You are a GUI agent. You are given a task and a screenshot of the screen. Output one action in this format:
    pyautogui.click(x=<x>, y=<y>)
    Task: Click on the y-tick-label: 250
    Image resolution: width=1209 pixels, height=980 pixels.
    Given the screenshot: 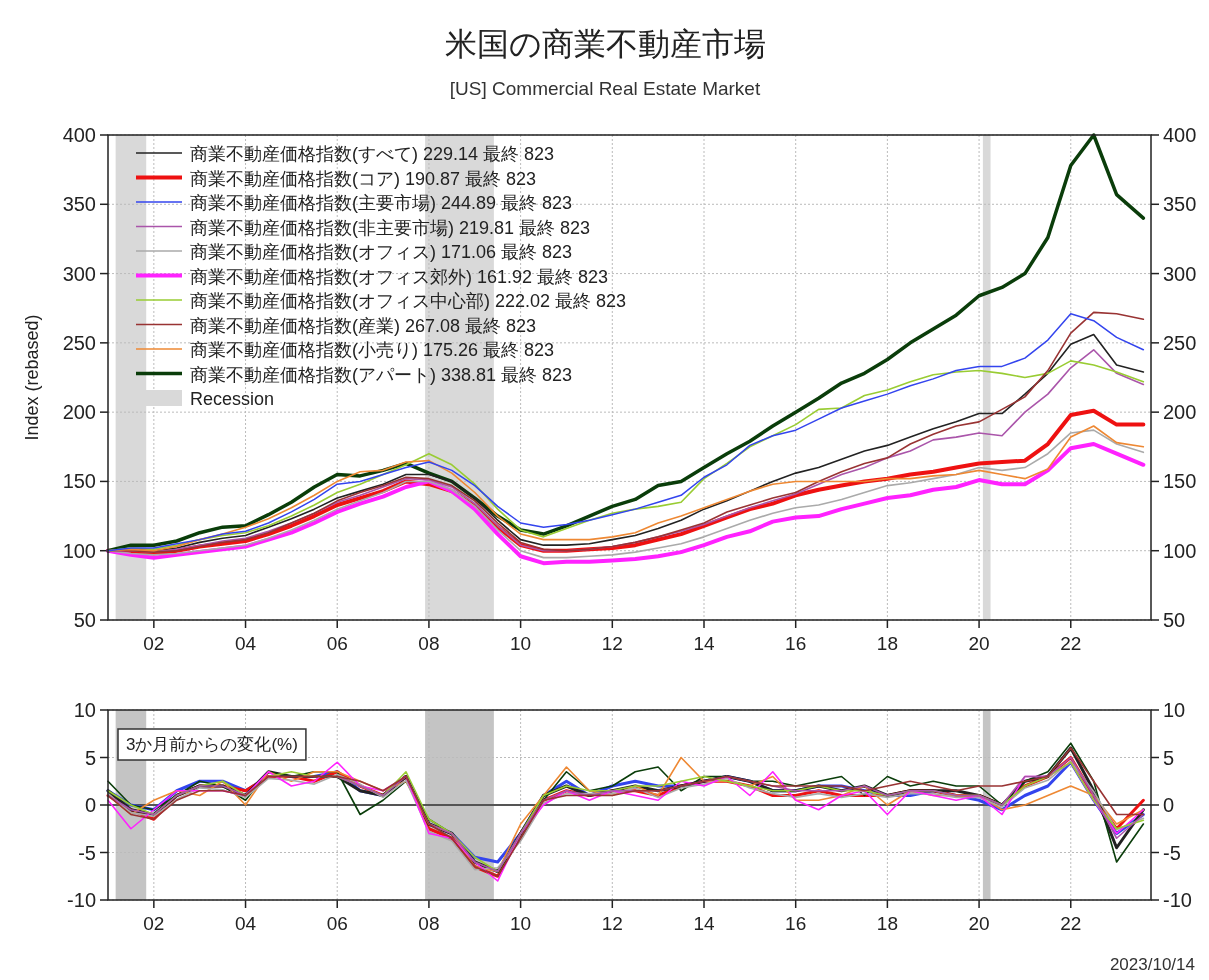 What is the action you would take?
    pyautogui.click(x=79, y=342)
    